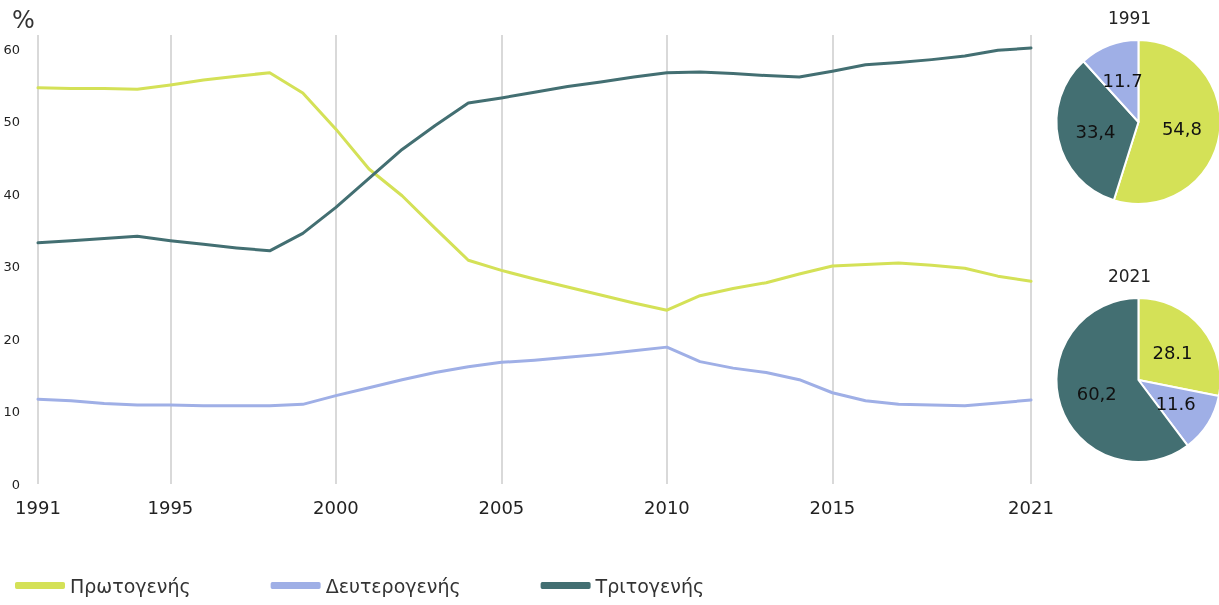 This screenshot has height=605, width=1219. What do you see at coordinates (11, 49) in the screenshot?
I see `y-tick-label: 60` at bounding box center [11, 49].